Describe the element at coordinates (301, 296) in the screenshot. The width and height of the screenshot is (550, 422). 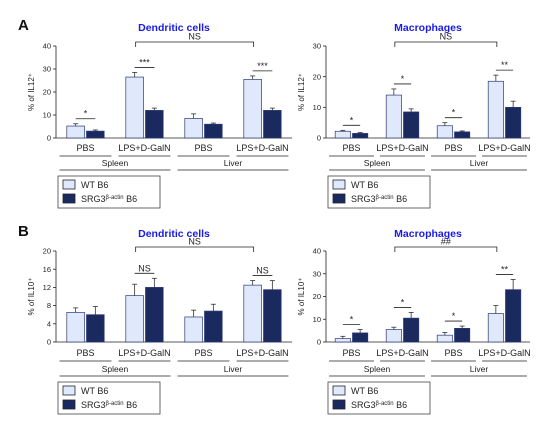
I see `y-axis-label: % of IL10⁺` at that location.